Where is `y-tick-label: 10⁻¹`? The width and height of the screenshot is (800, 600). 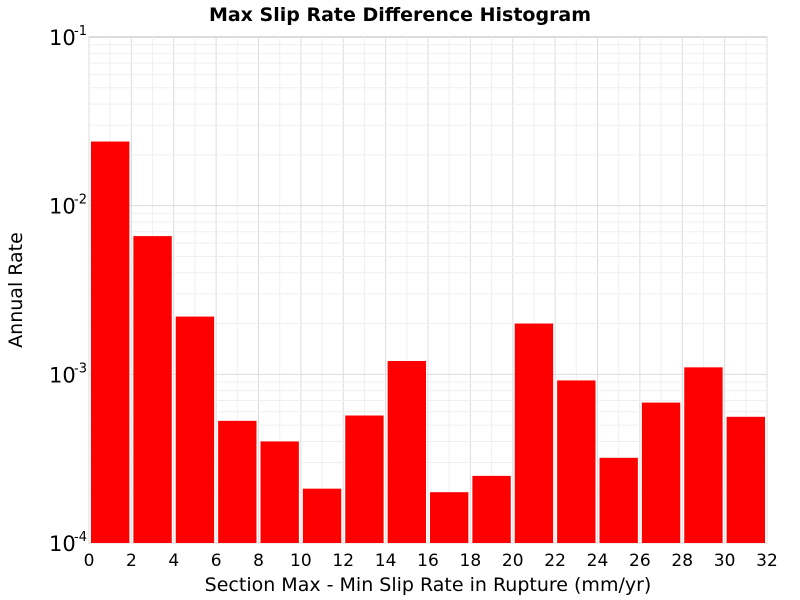 y-tick-label: 10⁻¹ is located at coordinates (68, 37).